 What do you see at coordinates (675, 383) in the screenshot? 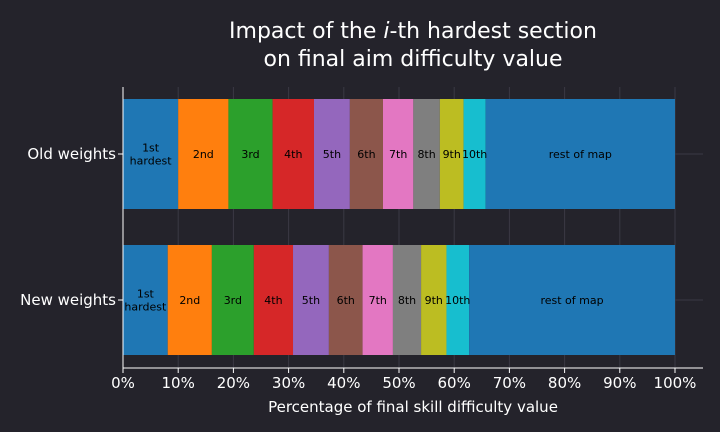
I see `x-tick-label: 100%` at bounding box center [675, 383].